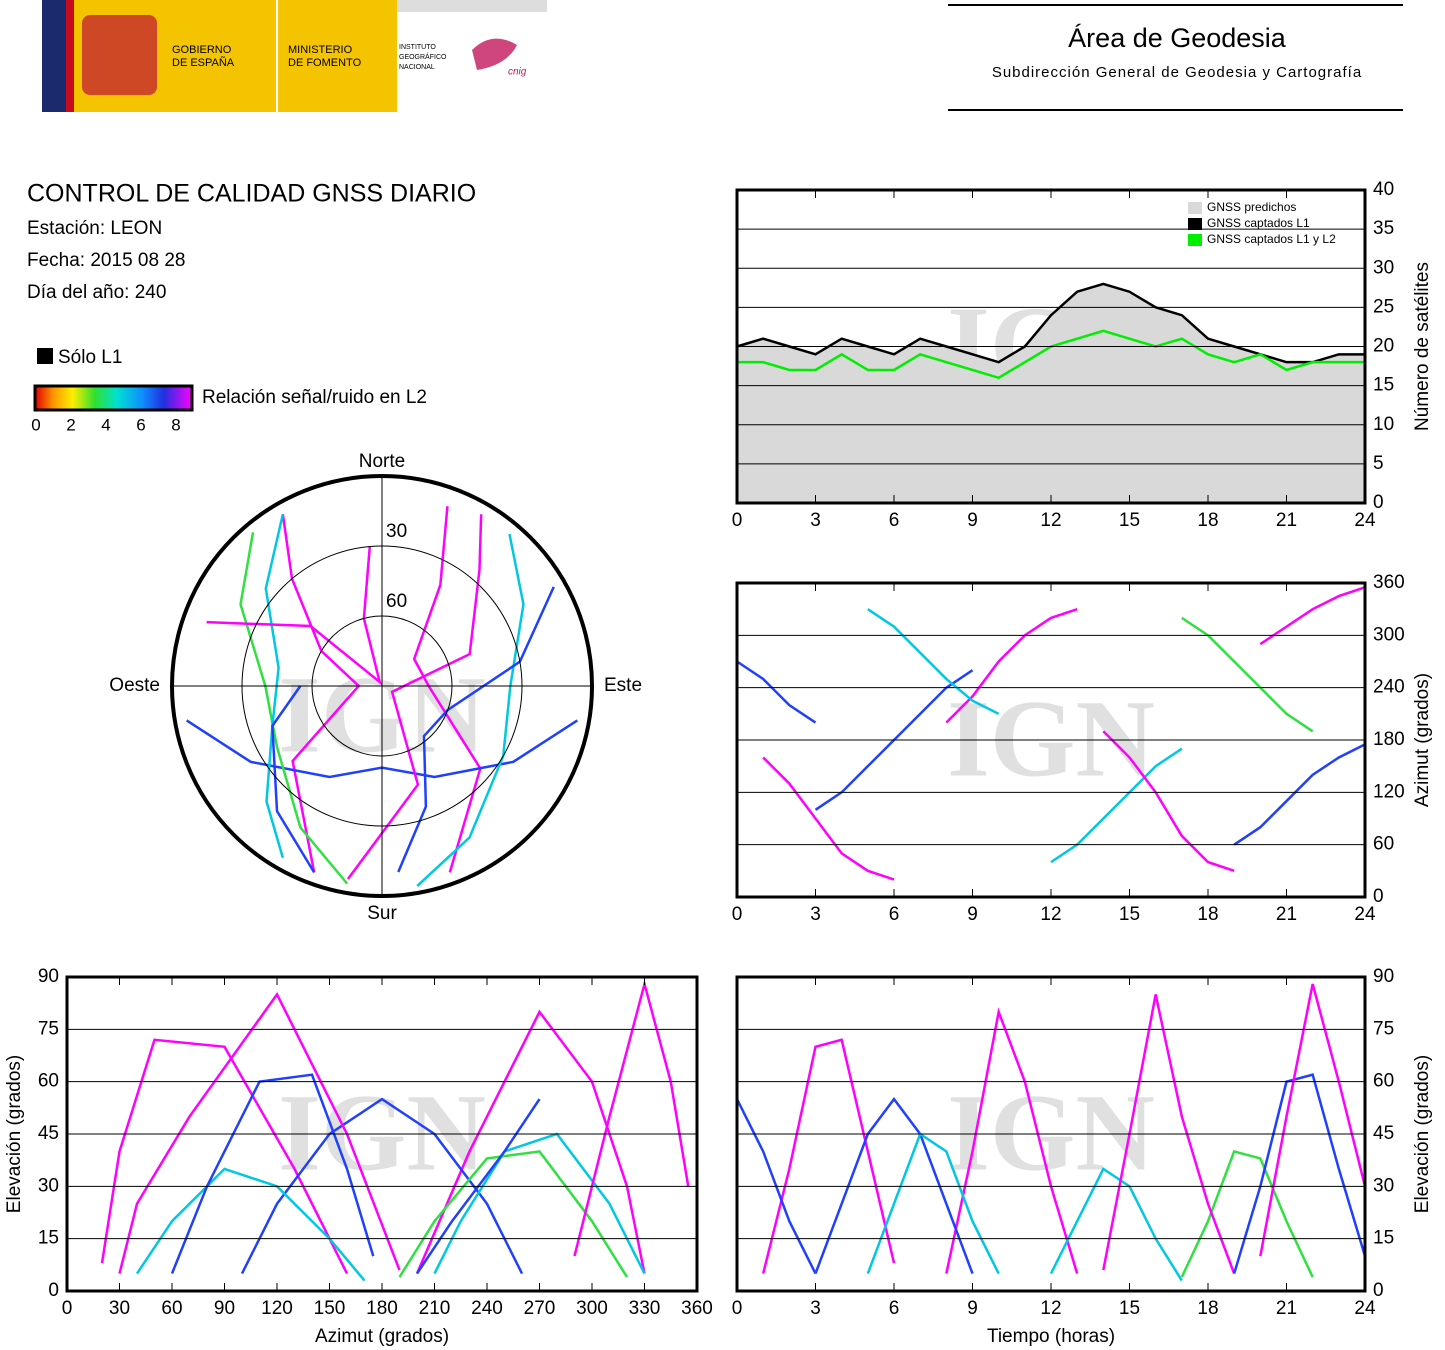 This screenshot has width=1445, height=1350. I want to click on y-tick-label: 20, so click(1383, 346).